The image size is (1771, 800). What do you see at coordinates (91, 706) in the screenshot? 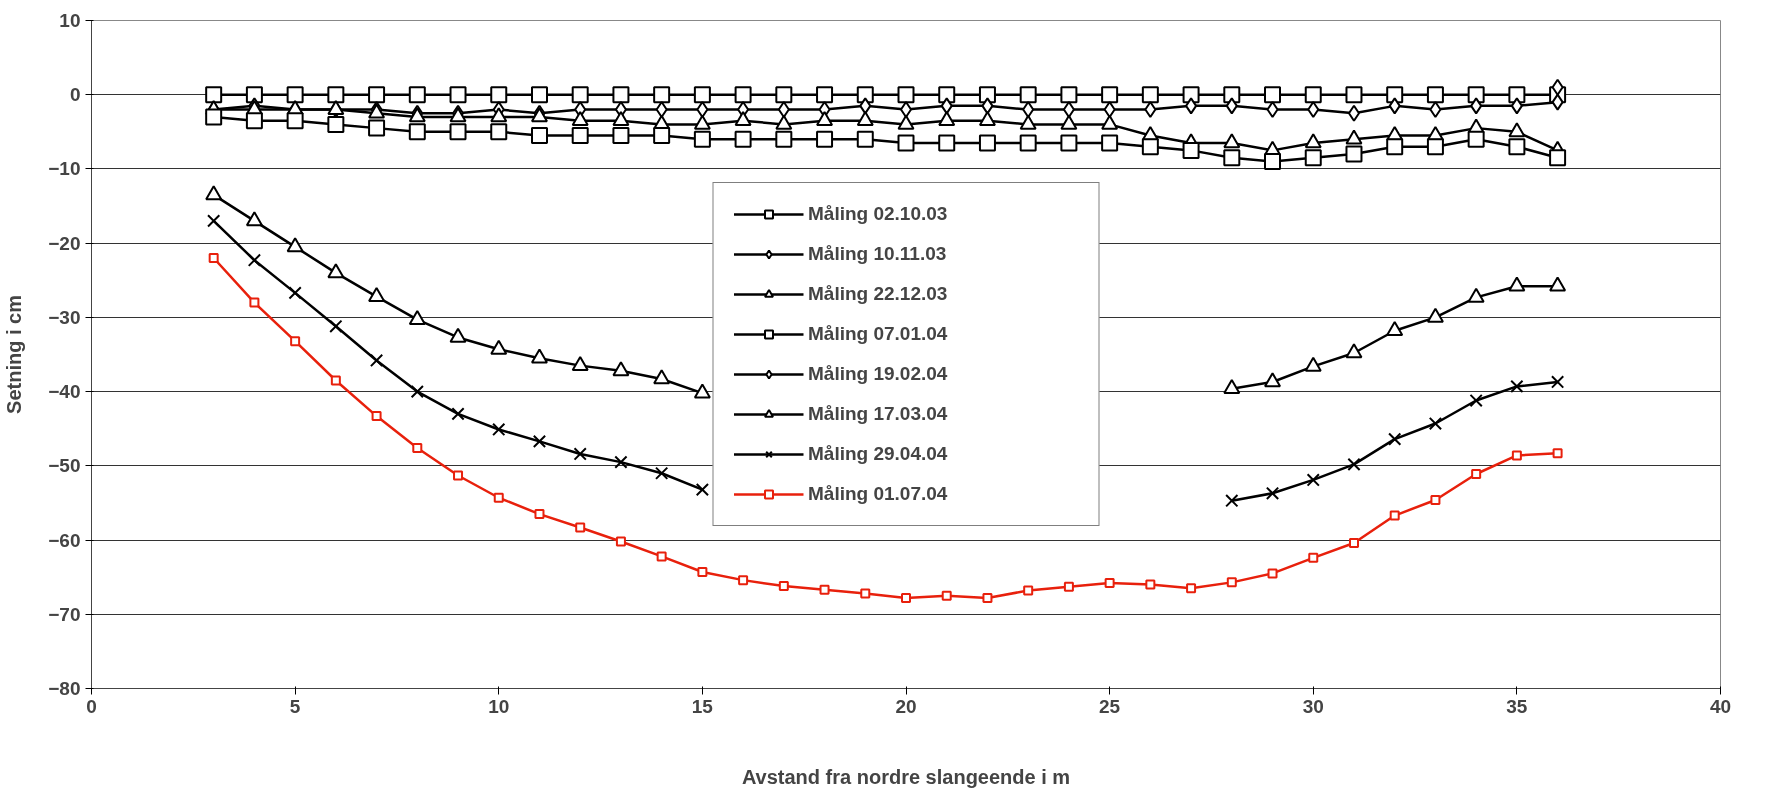
I see `x-tick-label: 0` at bounding box center [91, 706].